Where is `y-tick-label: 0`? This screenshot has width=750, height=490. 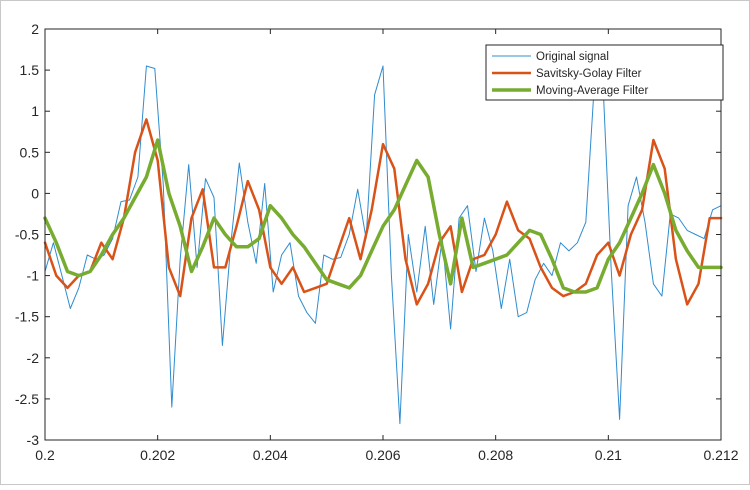
y-tick-label: 0 is located at coordinates (35, 193).